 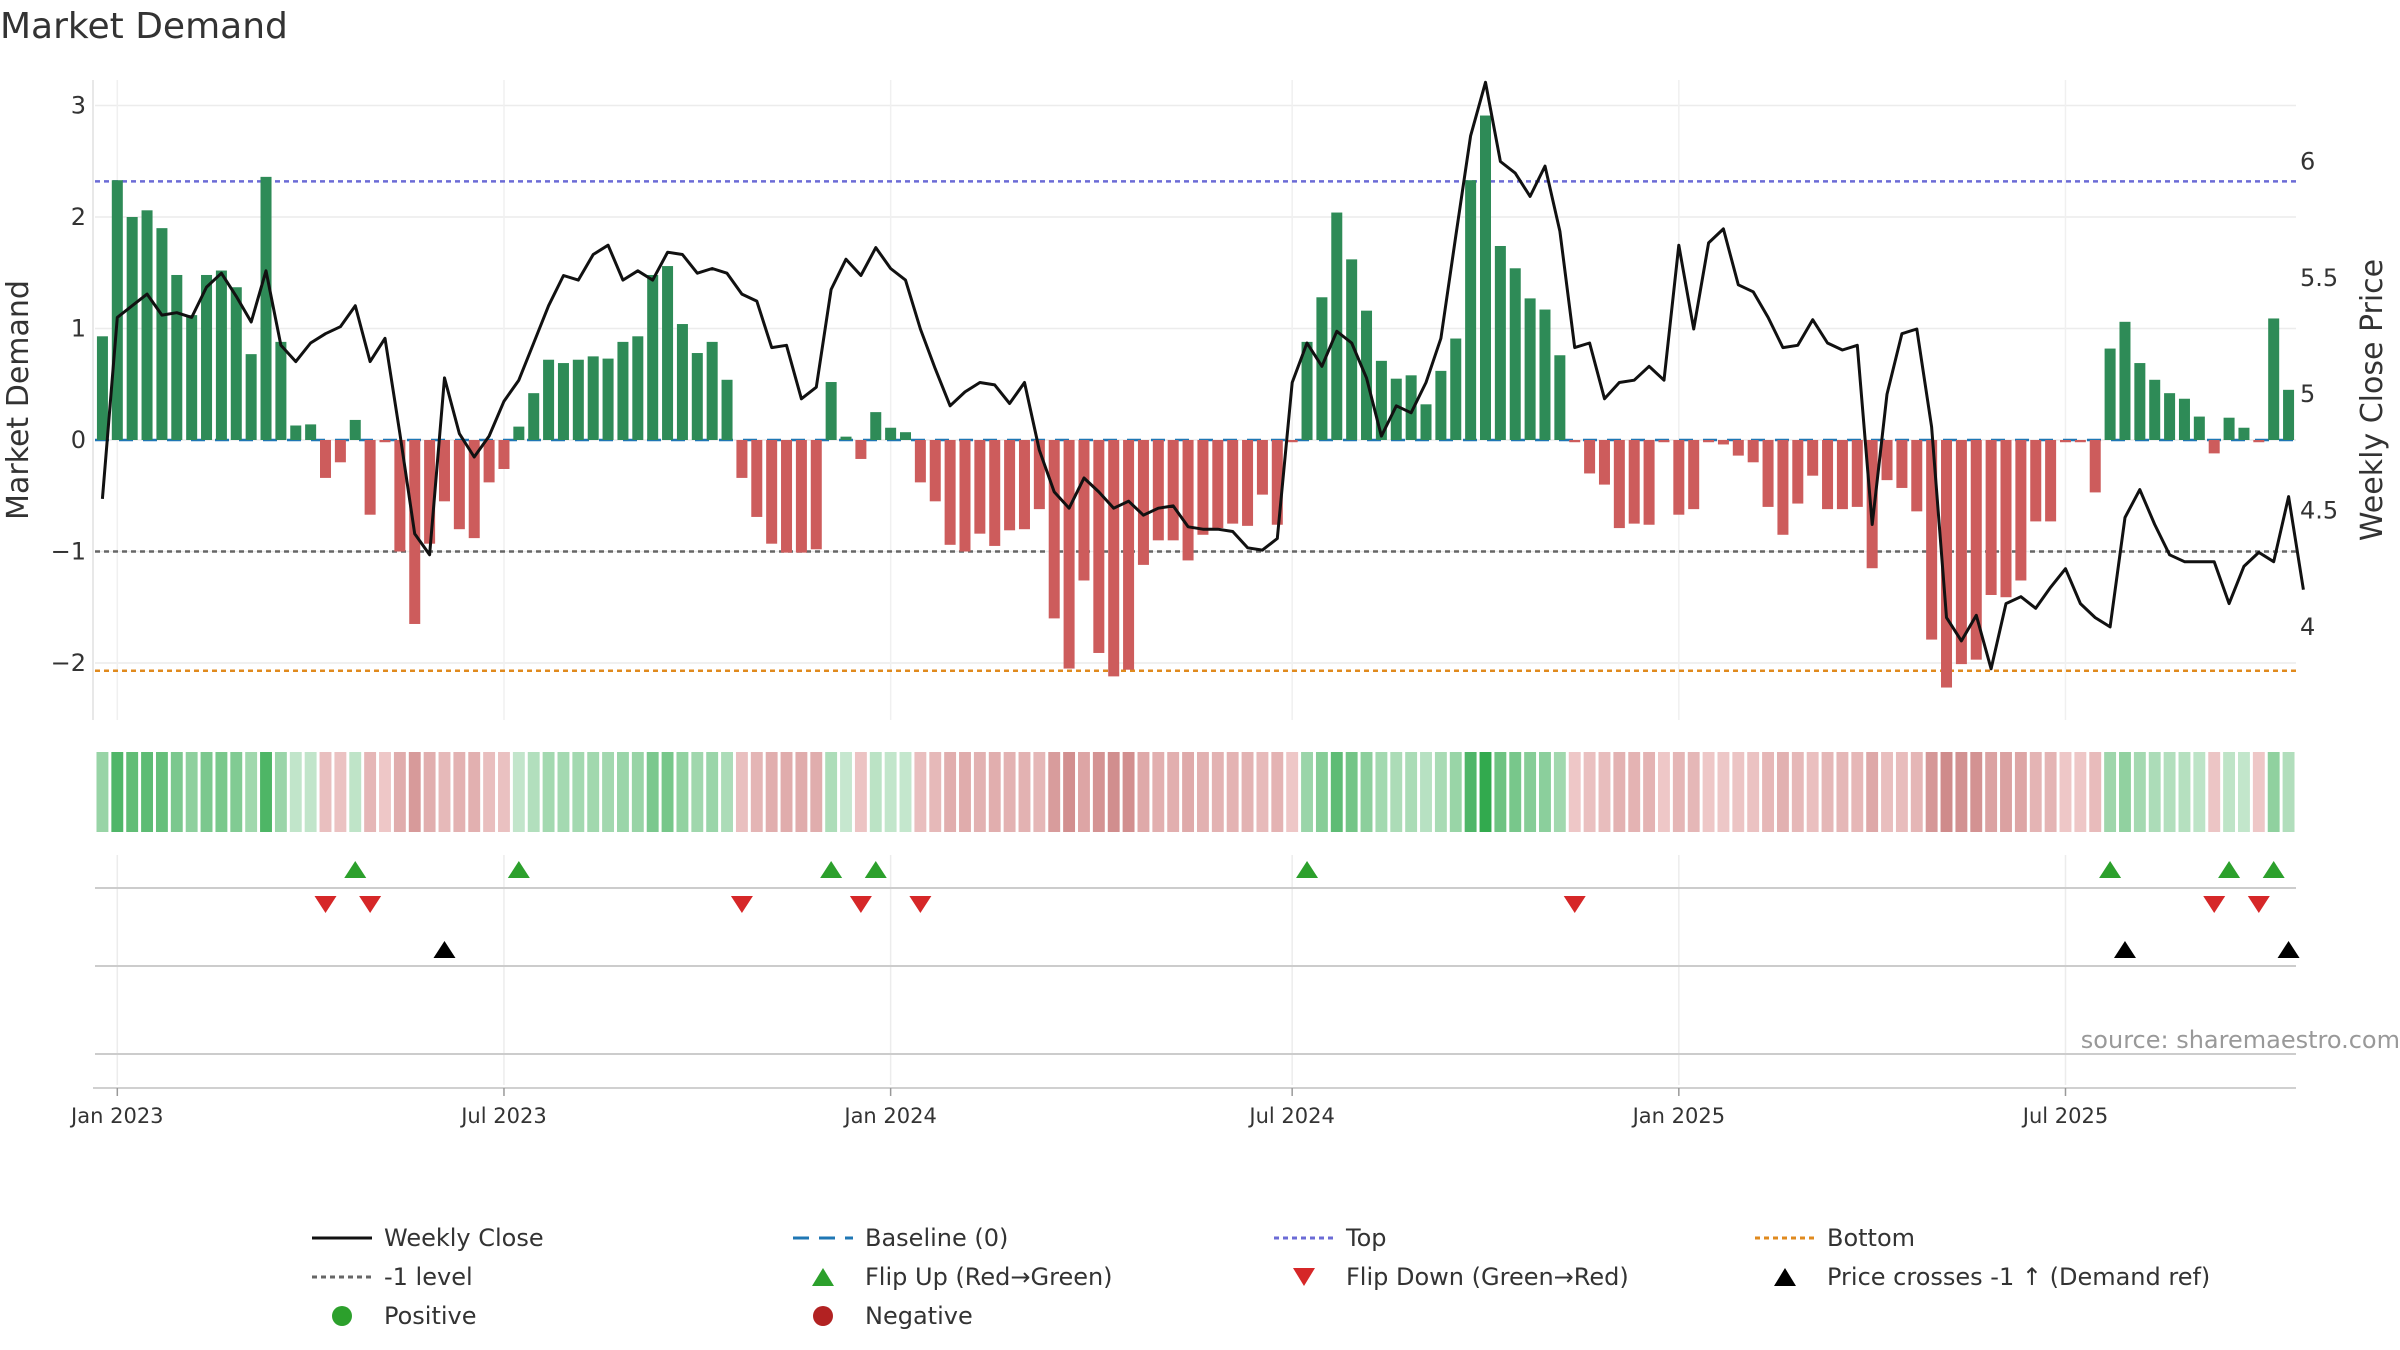 What do you see at coordinates (1461, 1277) in the screenshot?
I see `legend-item: Flip Down (Green→Red)` at bounding box center [1461, 1277].